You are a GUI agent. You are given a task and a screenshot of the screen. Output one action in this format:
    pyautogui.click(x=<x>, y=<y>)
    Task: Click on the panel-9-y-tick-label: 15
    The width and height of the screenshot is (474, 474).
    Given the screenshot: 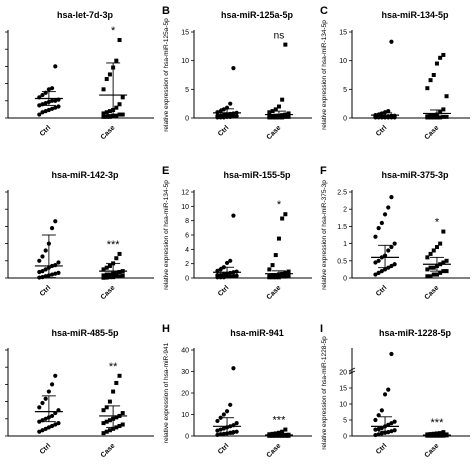 What is the action you would take?
    pyautogui.click(x=343, y=389)
    